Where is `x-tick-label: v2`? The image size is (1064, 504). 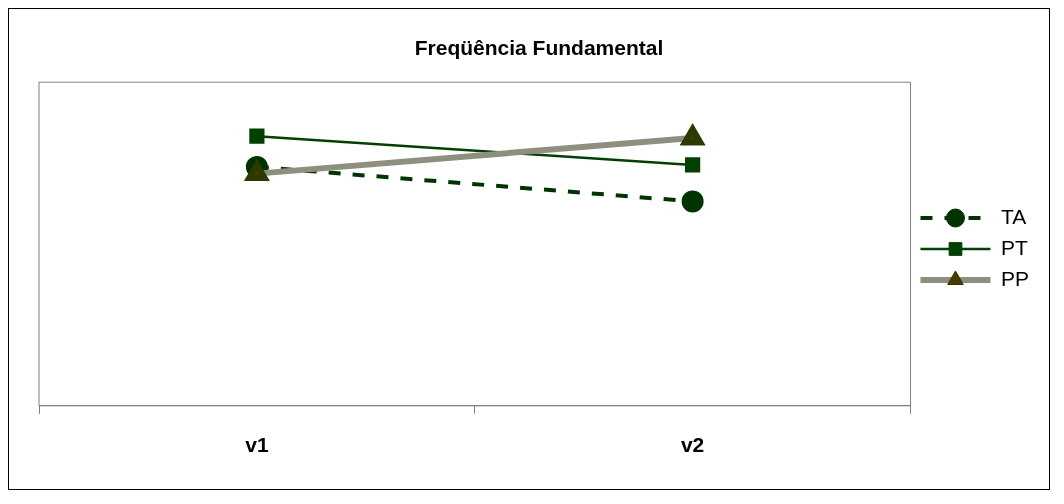
x-tick-label: v2 is located at coordinates (692, 445).